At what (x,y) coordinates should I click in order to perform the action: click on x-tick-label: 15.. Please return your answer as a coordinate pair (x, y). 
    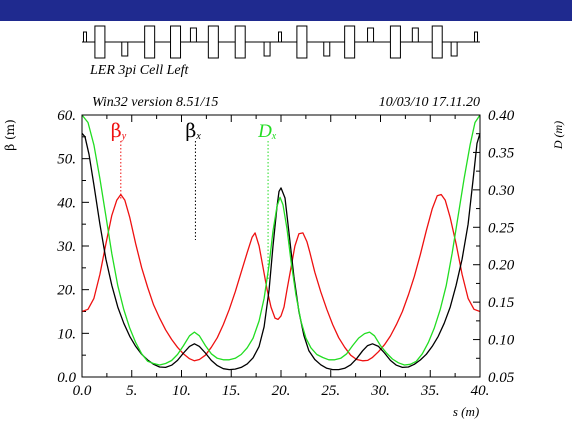
    Looking at the image, I should click on (231, 391).